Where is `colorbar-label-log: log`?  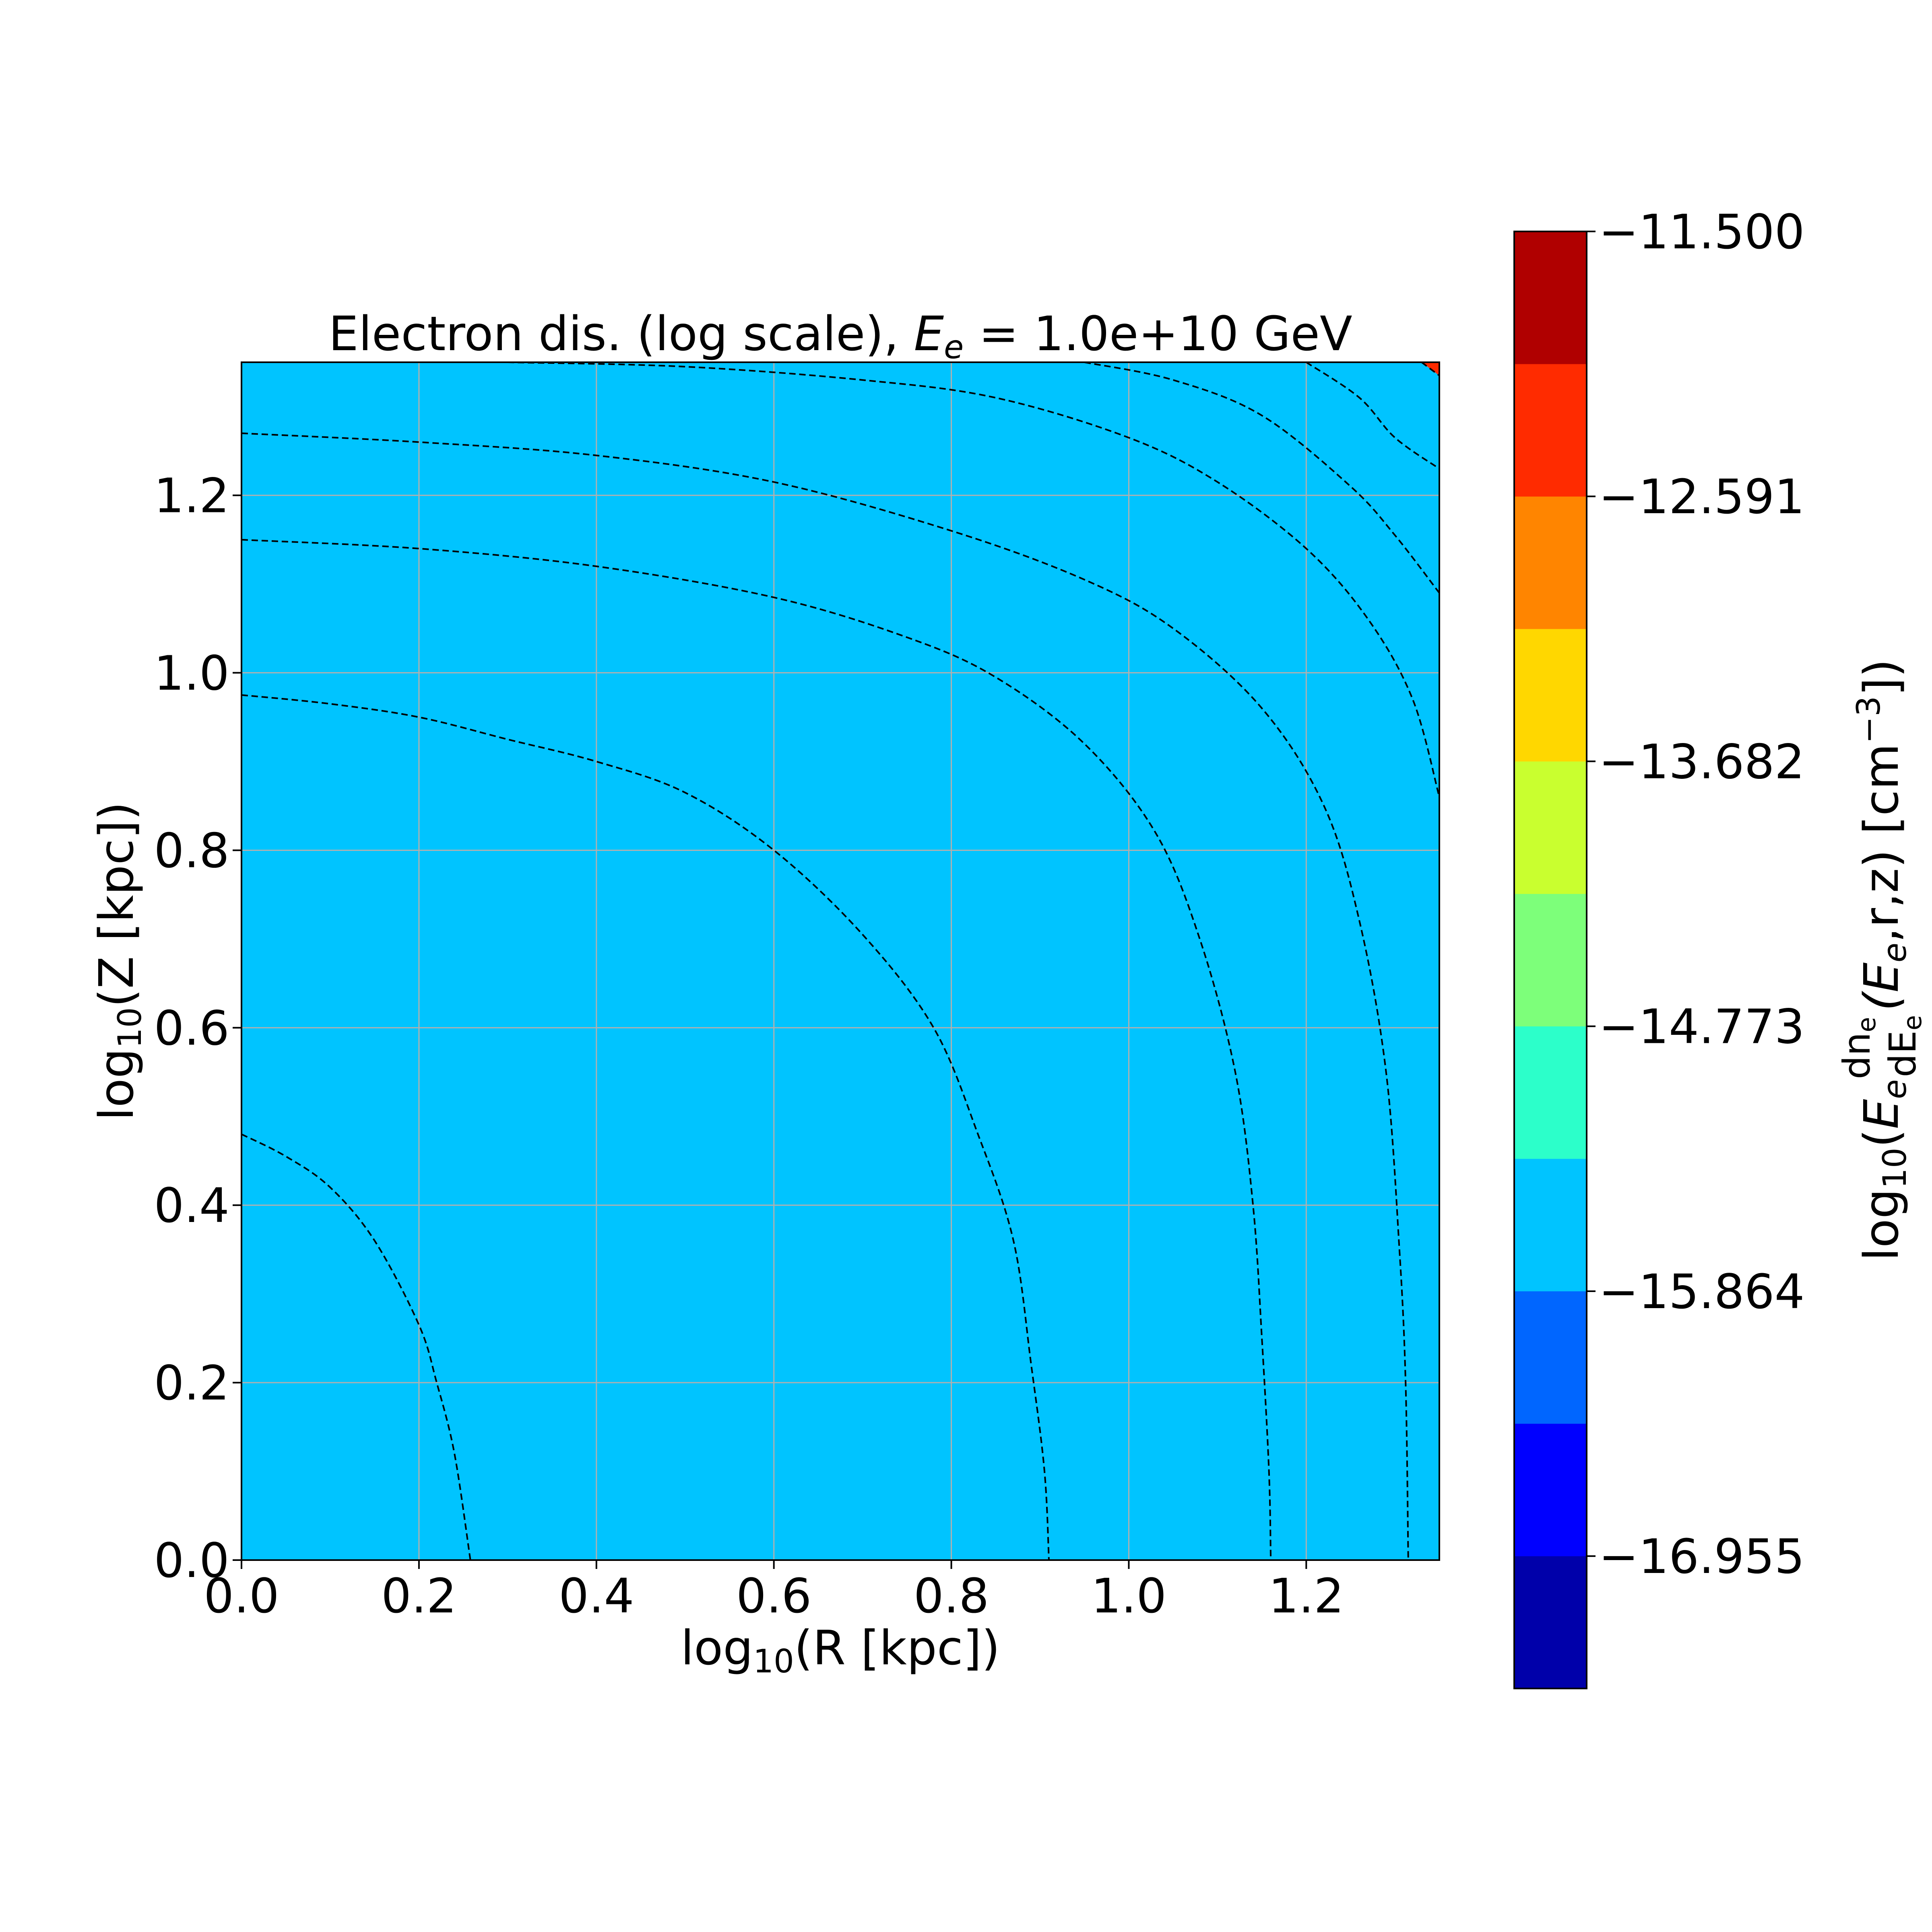
colorbar-label-log: log is located at coordinates (1881, 1225).